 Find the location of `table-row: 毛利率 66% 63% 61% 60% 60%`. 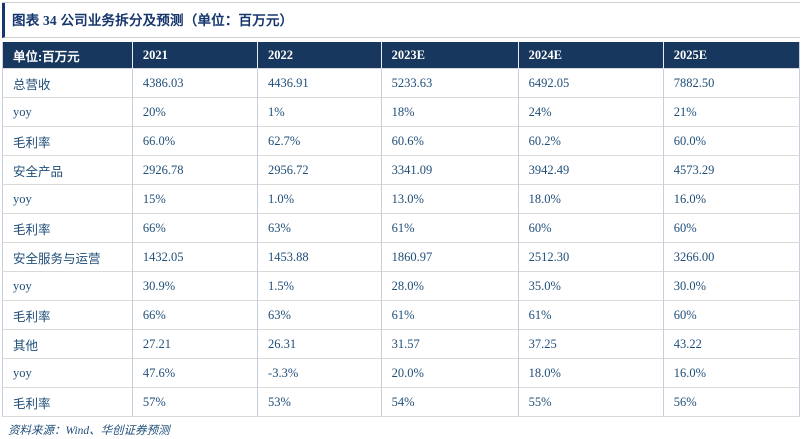

table-row: 毛利率 66% 63% 61% 60% 60% is located at coordinates (401, 228).